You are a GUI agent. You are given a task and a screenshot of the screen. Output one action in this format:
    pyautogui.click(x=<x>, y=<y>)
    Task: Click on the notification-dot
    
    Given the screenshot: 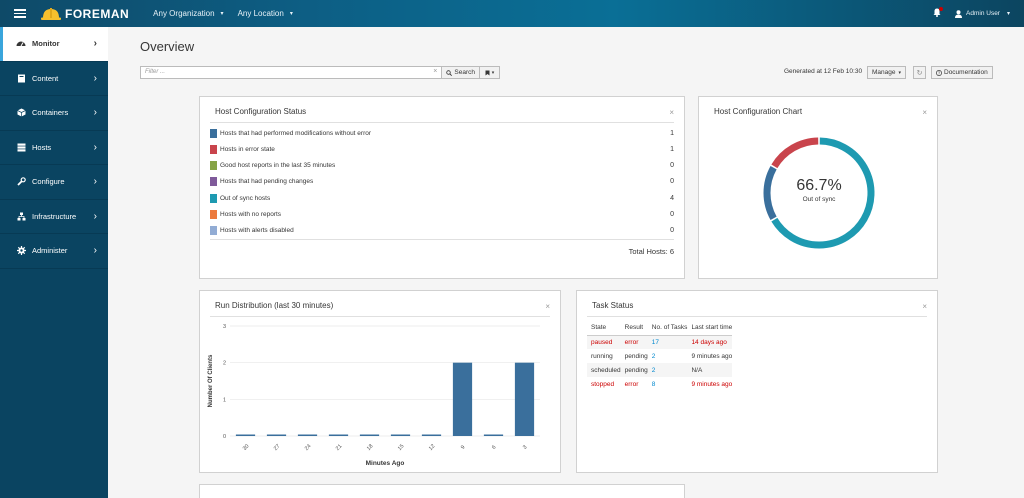 What is the action you would take?
    pyautogui.click(x=941, y=9)
    